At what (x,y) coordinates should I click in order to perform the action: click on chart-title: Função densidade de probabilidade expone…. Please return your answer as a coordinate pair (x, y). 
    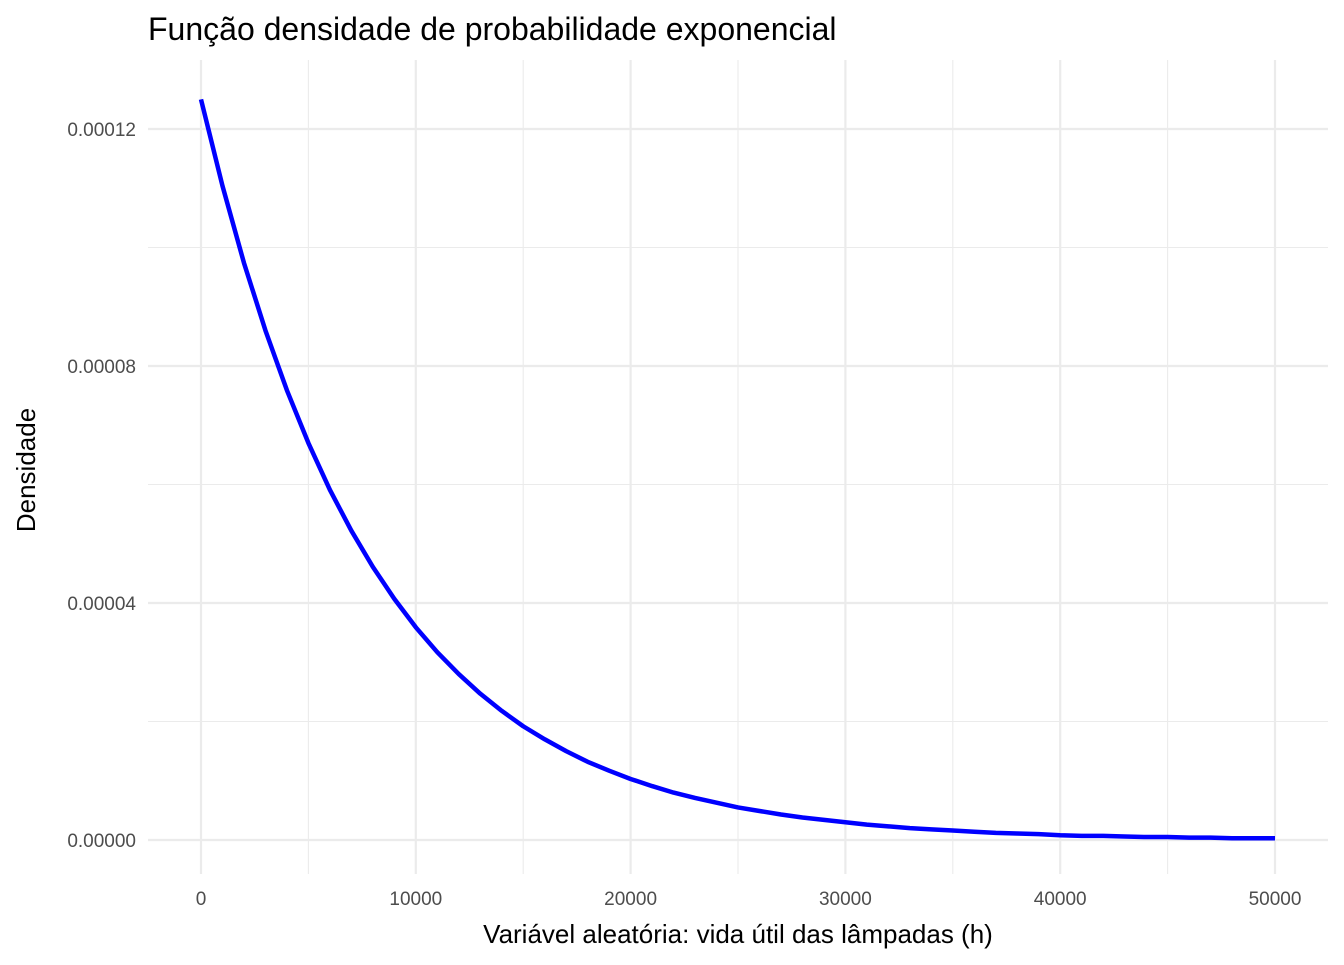
    Looking at the image, I should click on (492, 29).